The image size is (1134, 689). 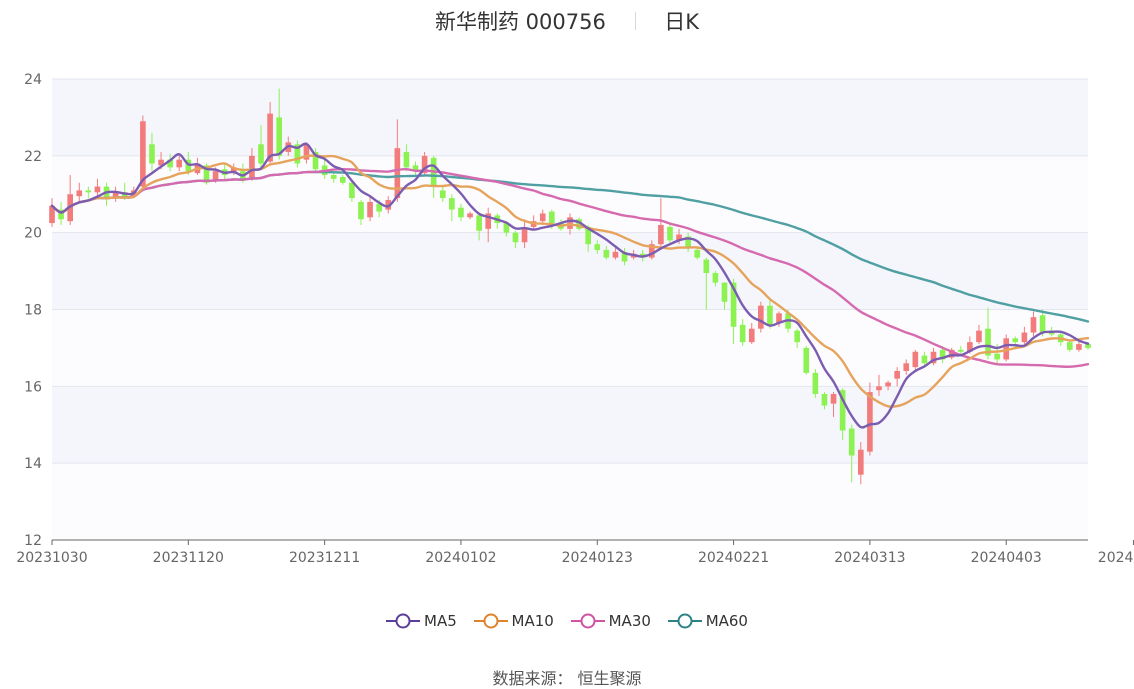 I want to click on stock-name-code: 新华制药 000756, so click(x=520, y=22).